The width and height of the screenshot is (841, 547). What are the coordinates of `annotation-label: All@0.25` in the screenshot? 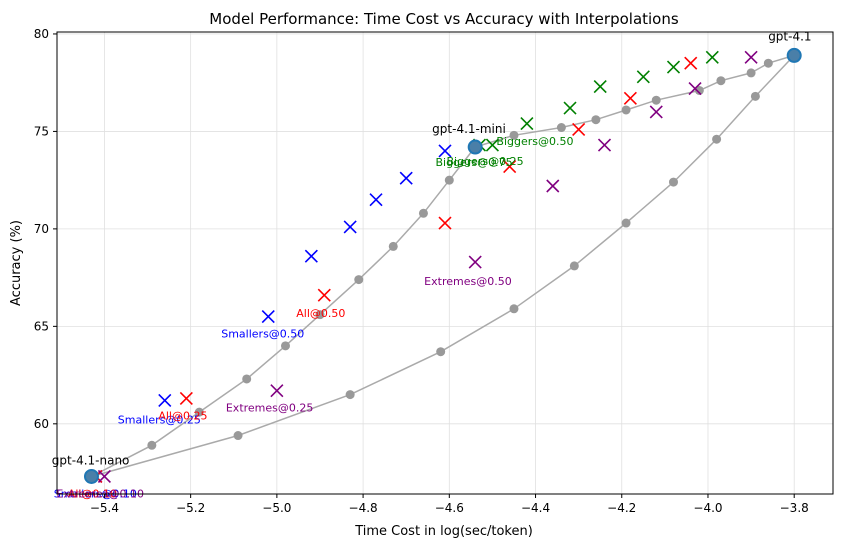 It's located at (182, 415).